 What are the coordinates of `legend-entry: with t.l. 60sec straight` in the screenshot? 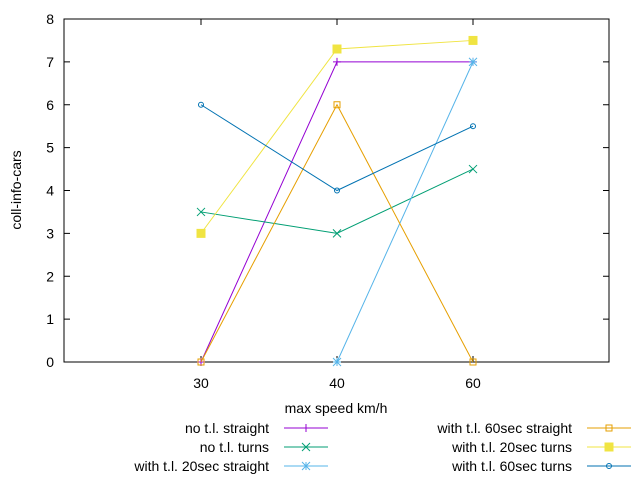 It's located at (533, 428).